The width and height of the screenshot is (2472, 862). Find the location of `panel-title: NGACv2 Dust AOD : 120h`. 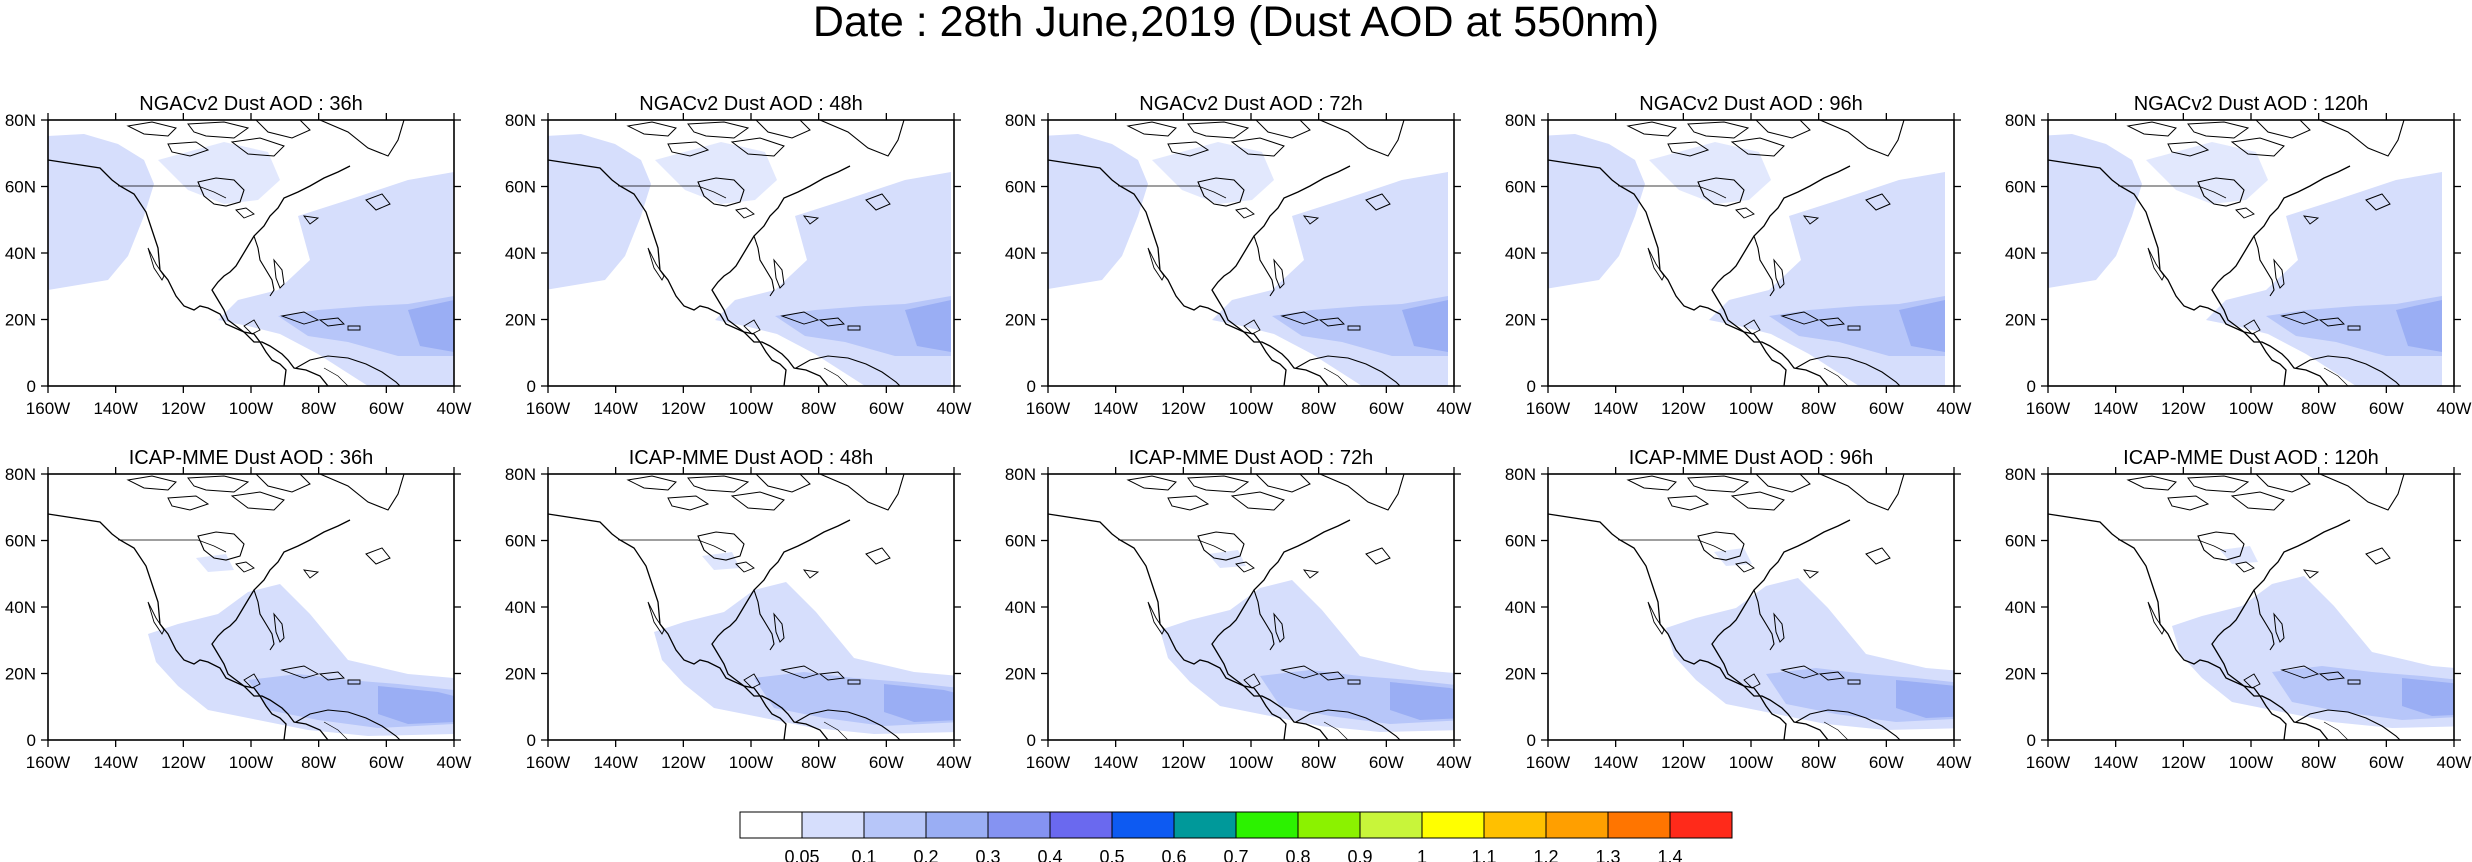

panel-title: NGACv2 Dust AOD : 120h is located at coordinates (2251, 104).